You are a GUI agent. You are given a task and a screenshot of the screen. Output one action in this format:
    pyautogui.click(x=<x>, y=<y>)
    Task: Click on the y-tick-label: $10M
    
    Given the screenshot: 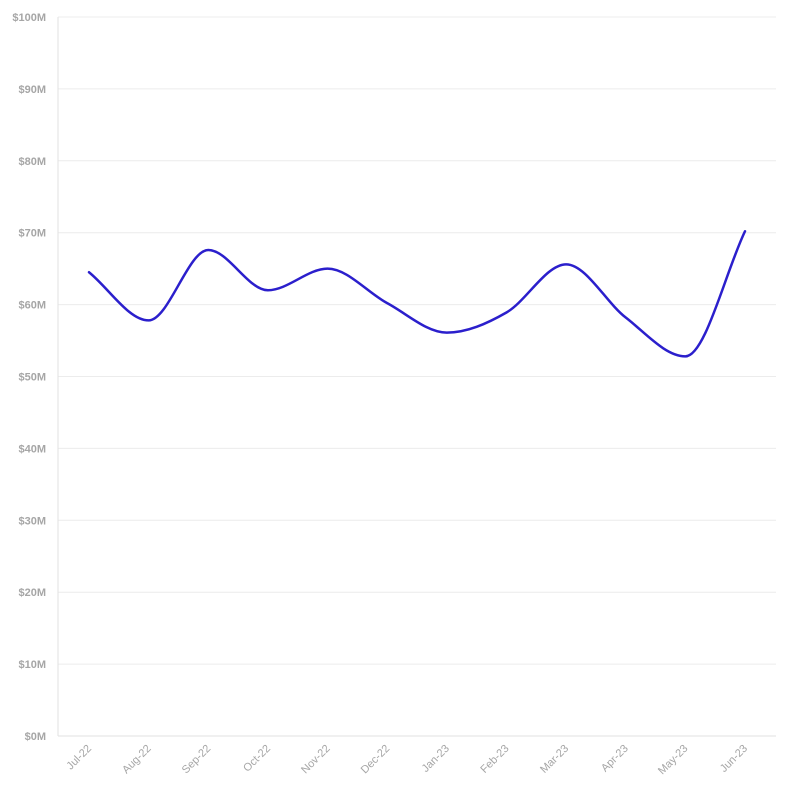 What is the action you would take?
    pyautogui.click(x=32, y=665)
    